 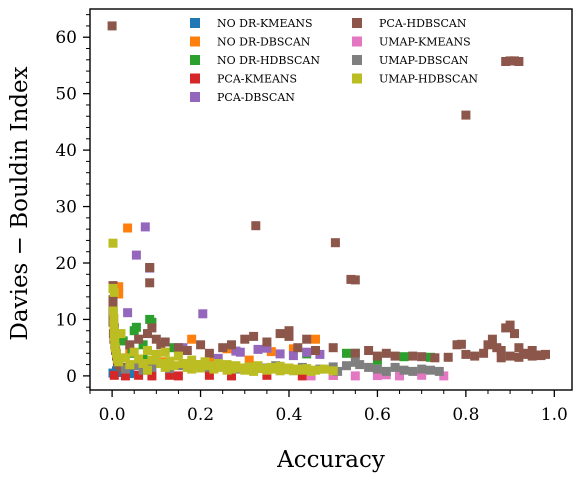 I want to click on x-axis-label: Accuracy, so click(x=330, y=460).